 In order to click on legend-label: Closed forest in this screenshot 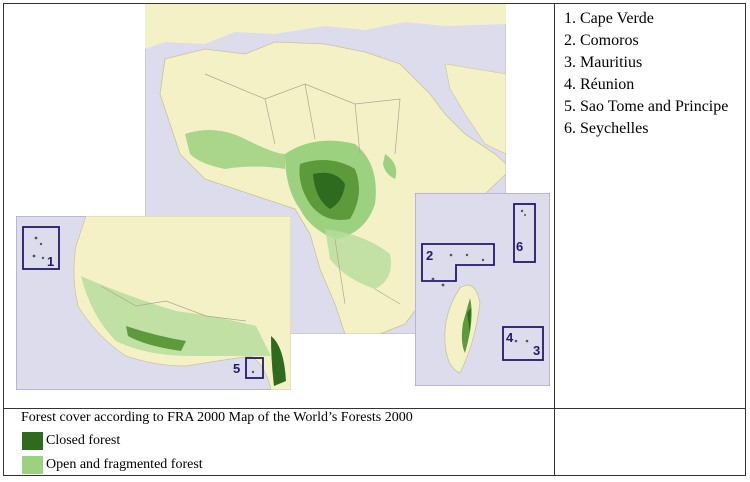, I will do `click(83, 440)`.